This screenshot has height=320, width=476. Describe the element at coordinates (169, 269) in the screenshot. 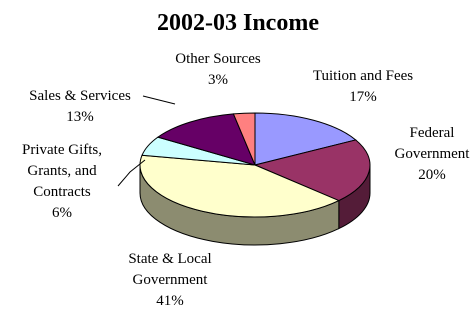

I see `slice-label-state-and-local-government: State & Local Government` at that location.